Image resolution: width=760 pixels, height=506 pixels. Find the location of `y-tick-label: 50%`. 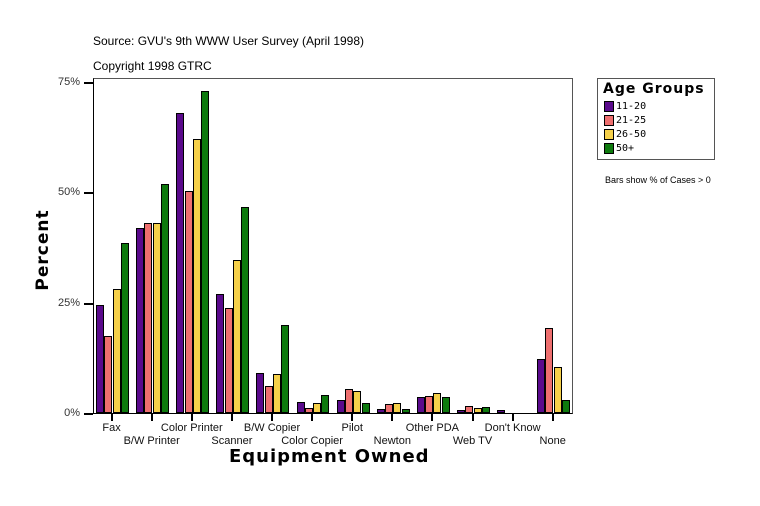

y-tick-label: 50% is located at coordinates (68, 192).